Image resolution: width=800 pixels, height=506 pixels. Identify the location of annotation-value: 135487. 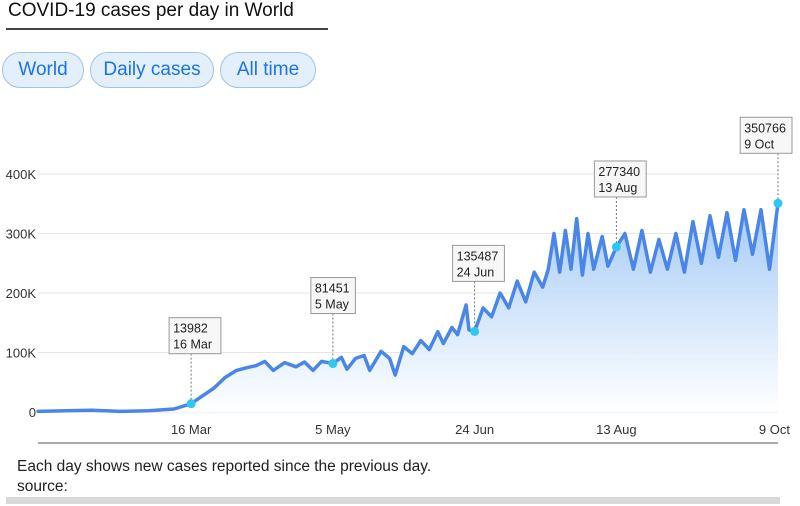
(478, 256).